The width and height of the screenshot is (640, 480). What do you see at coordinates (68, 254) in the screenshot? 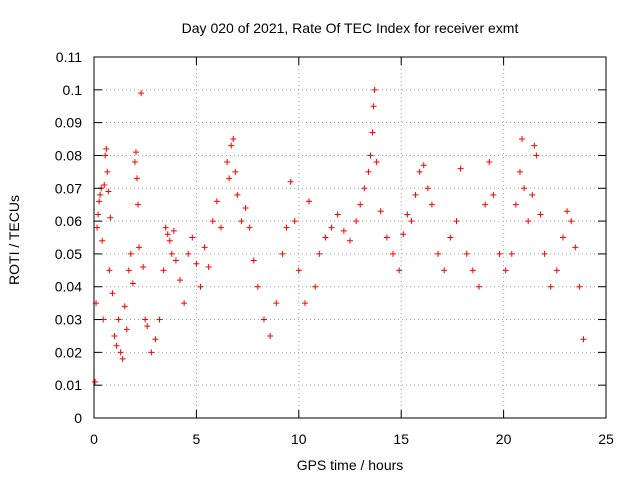
I see `y-tick-label: 0.05` at bounding box center [68, 254].